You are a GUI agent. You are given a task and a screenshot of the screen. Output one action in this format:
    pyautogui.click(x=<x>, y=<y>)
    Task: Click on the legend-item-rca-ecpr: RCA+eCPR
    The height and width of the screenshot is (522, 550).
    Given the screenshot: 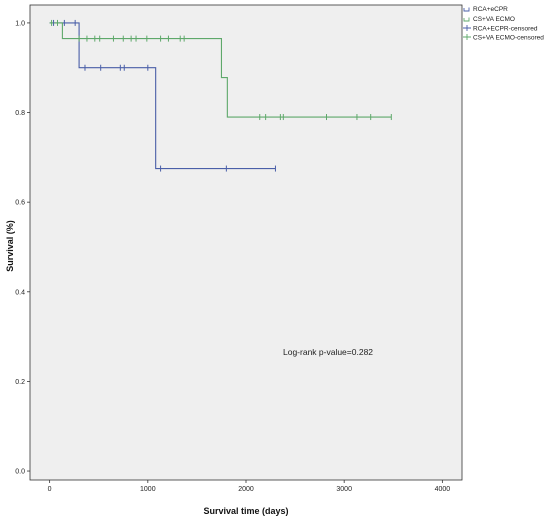 What is the action you would take?
    pyautogui.click(x=485, y=9)
    